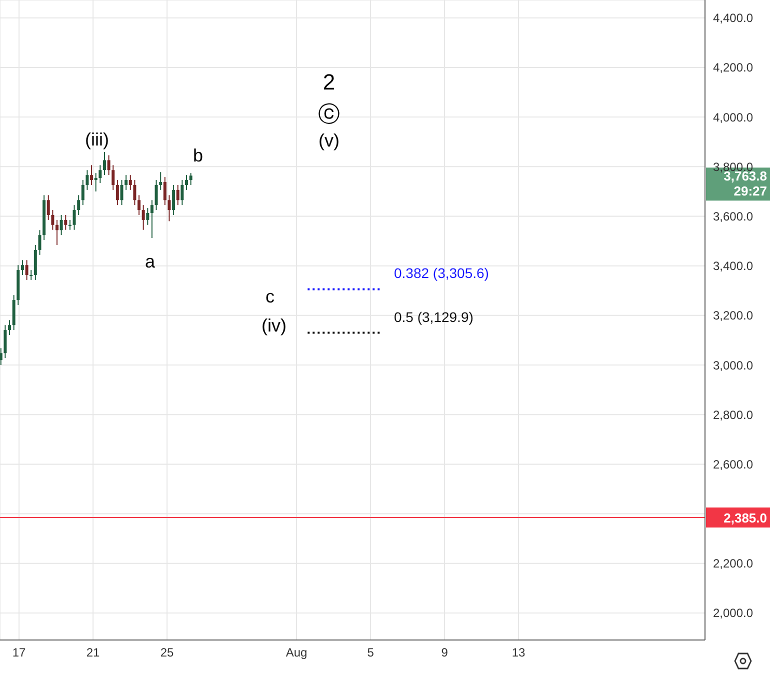 This screenshot has width=770, height=676. Describe the element at coordinates (441, 272) in the screenshot. I see `annotation: 0.382 (3,305.6)` at that location.